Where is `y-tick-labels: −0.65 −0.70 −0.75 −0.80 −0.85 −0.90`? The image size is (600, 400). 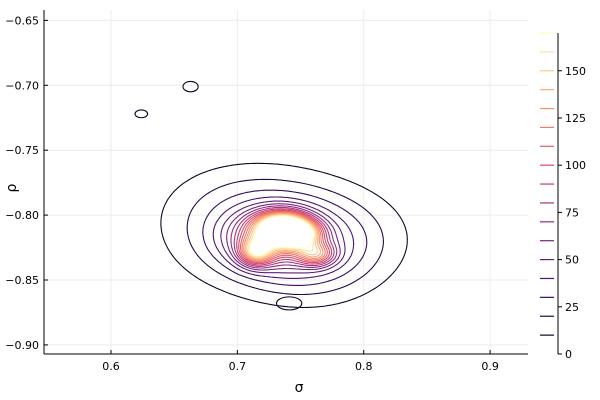 y-tick-labels: −0.65 −0.70 −0.75 −0.80 −0.85 −0.90 is located at coordinates (22, 183).